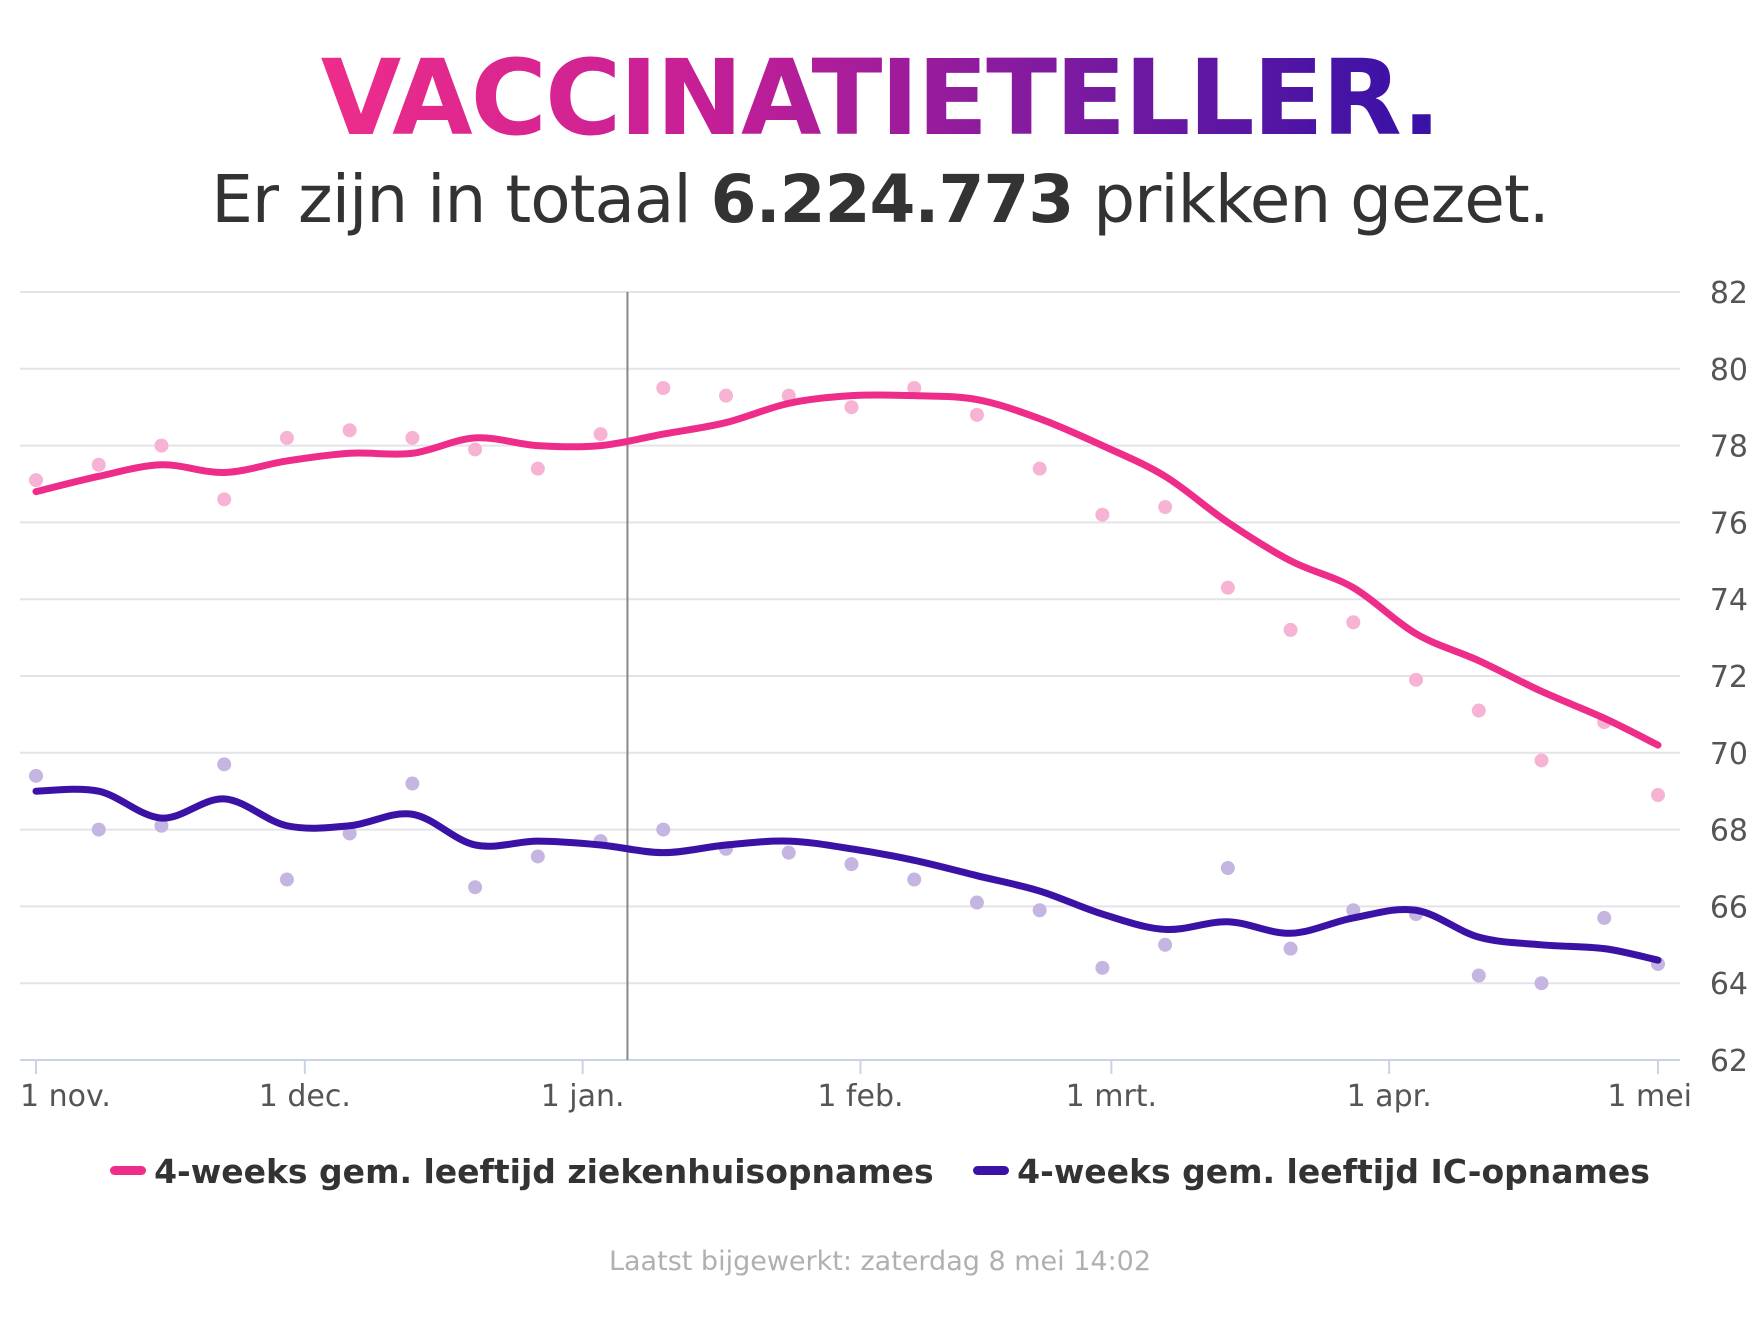  Describe the element at coordinates (1729, 831) in the screenshot. I see `y-tick-label: 68` at that location.